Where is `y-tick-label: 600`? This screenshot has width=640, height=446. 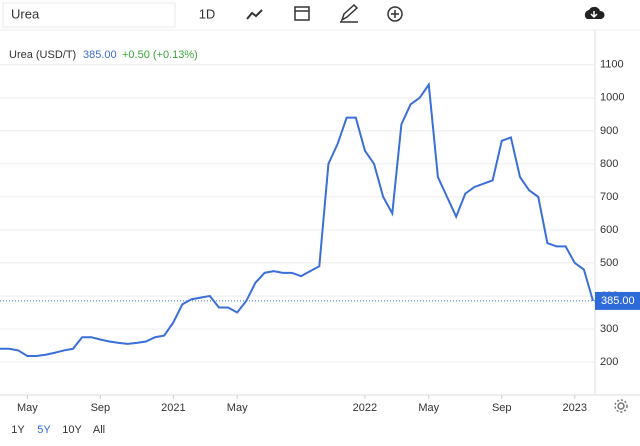
y-tick-label: 600 is located at coordinates (609, 230).